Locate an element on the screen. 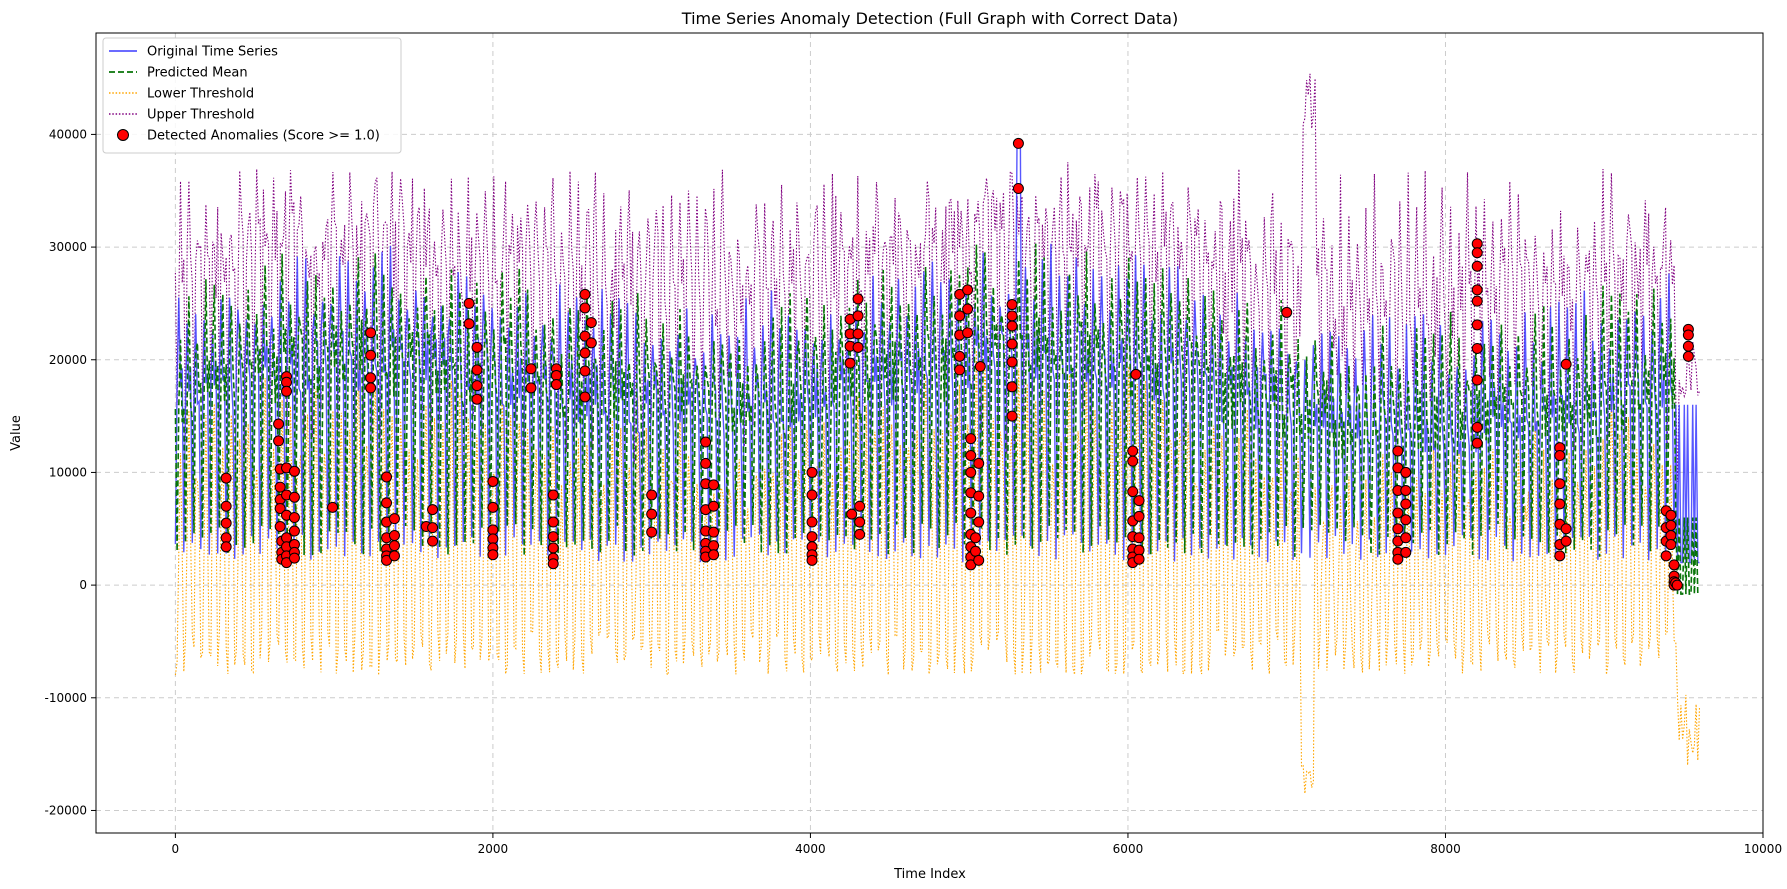 This screenshot has height=889, width=1787. legend-label-anomaly: Detected Anomalies (Score >= 1.0) is located at coordinates (263, 136).